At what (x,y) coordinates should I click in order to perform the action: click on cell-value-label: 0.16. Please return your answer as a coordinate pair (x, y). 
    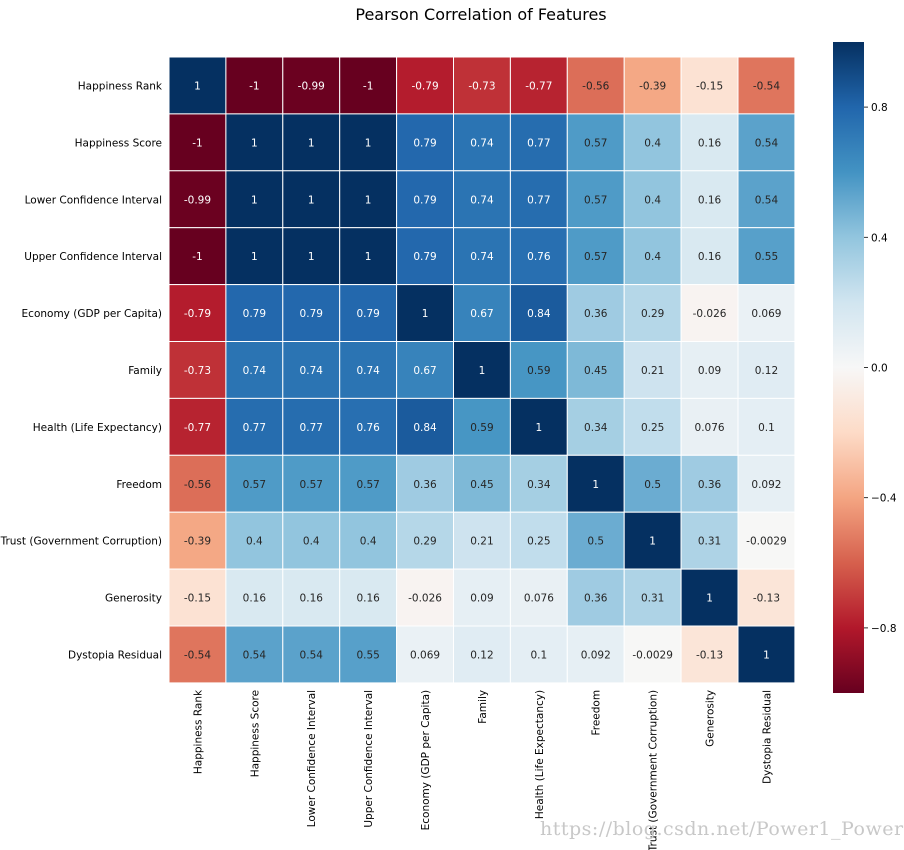
    Looking at the image, I should click on (710, 257).